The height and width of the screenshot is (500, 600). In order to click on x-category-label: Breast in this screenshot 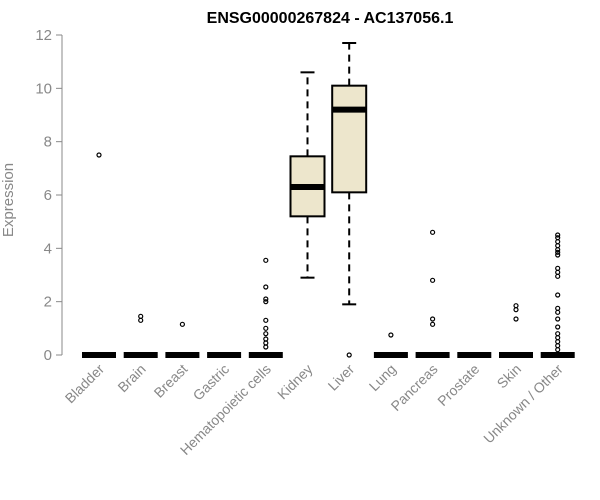, I will do `click(171, 381)`.